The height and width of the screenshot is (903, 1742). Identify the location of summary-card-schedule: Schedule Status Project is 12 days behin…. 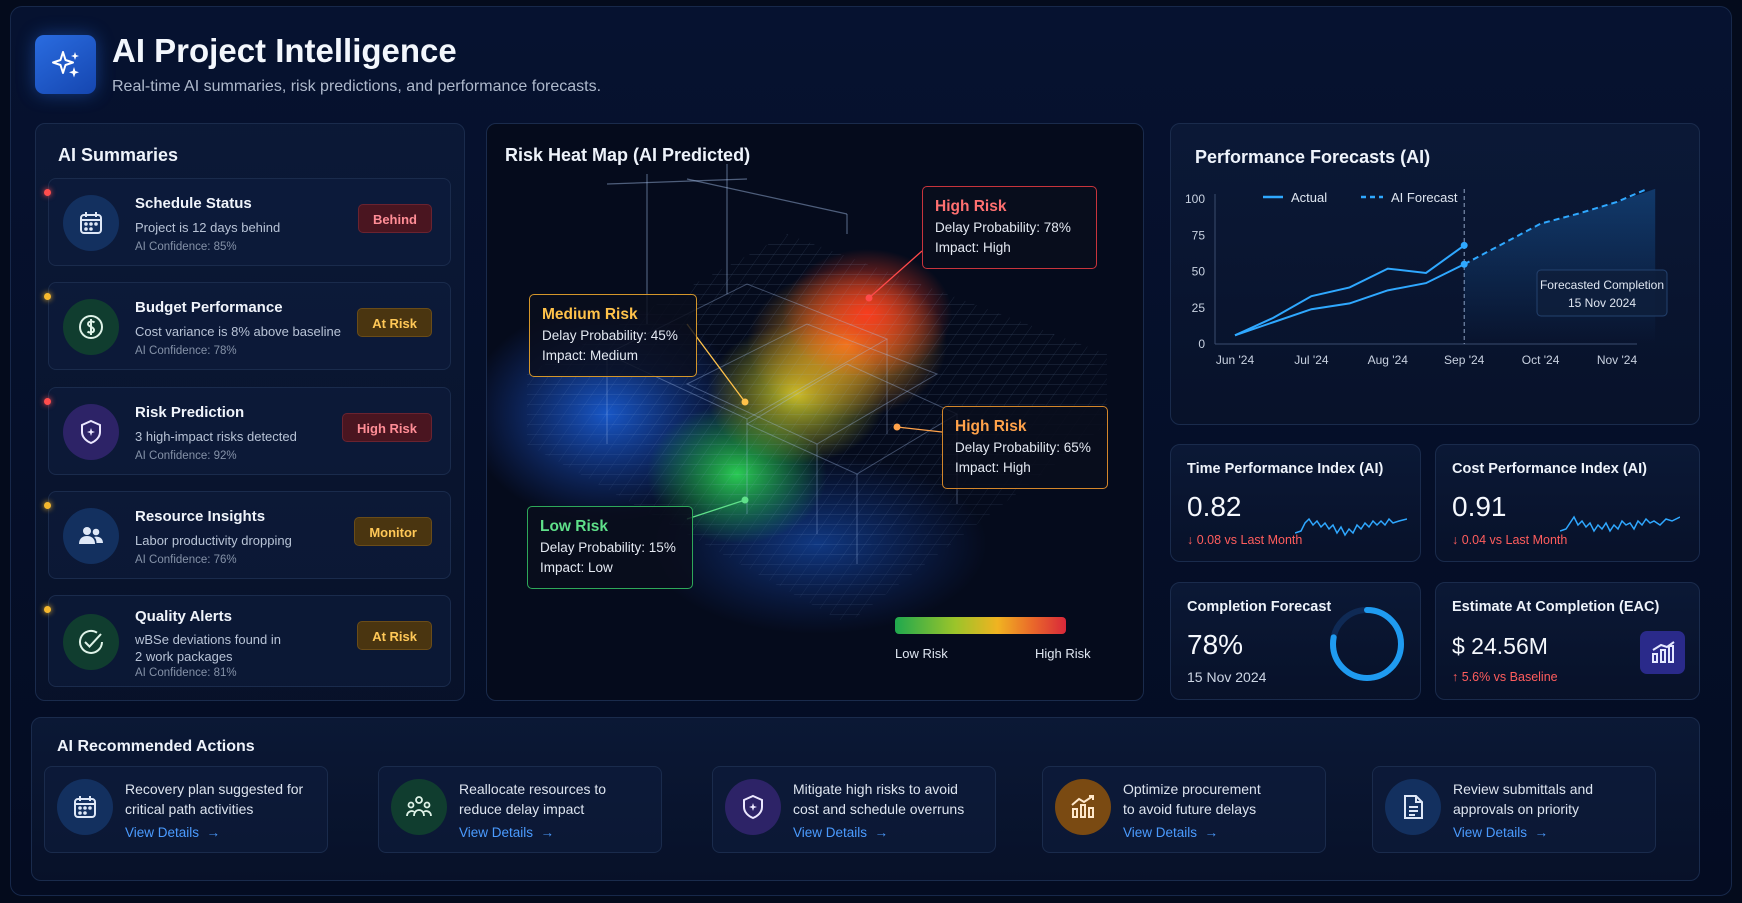
(247, 222).